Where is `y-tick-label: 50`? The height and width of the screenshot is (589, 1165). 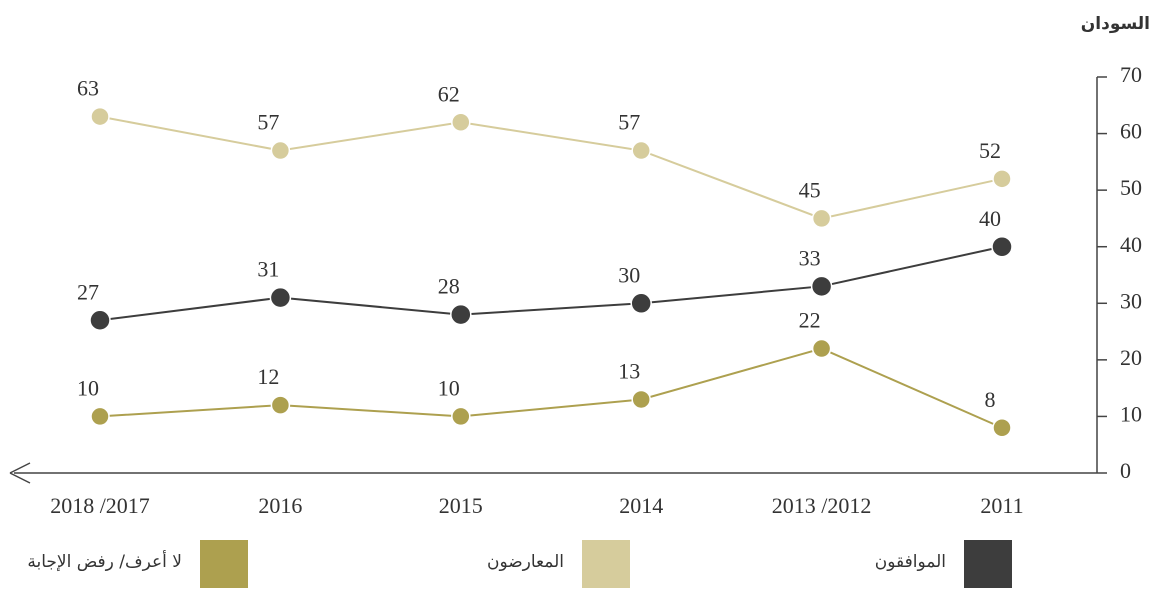 y-tick-label: 50 is located at coordinates (1131, 187).